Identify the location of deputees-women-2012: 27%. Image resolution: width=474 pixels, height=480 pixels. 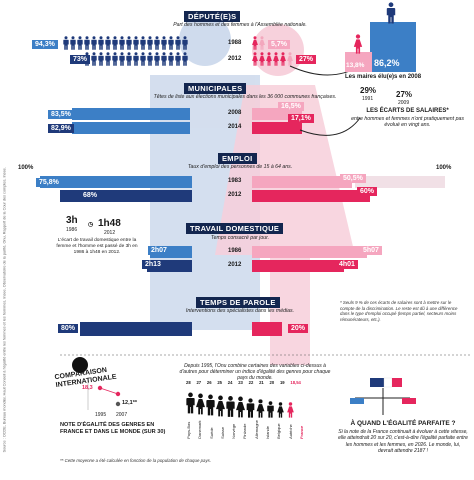
(306, 59).